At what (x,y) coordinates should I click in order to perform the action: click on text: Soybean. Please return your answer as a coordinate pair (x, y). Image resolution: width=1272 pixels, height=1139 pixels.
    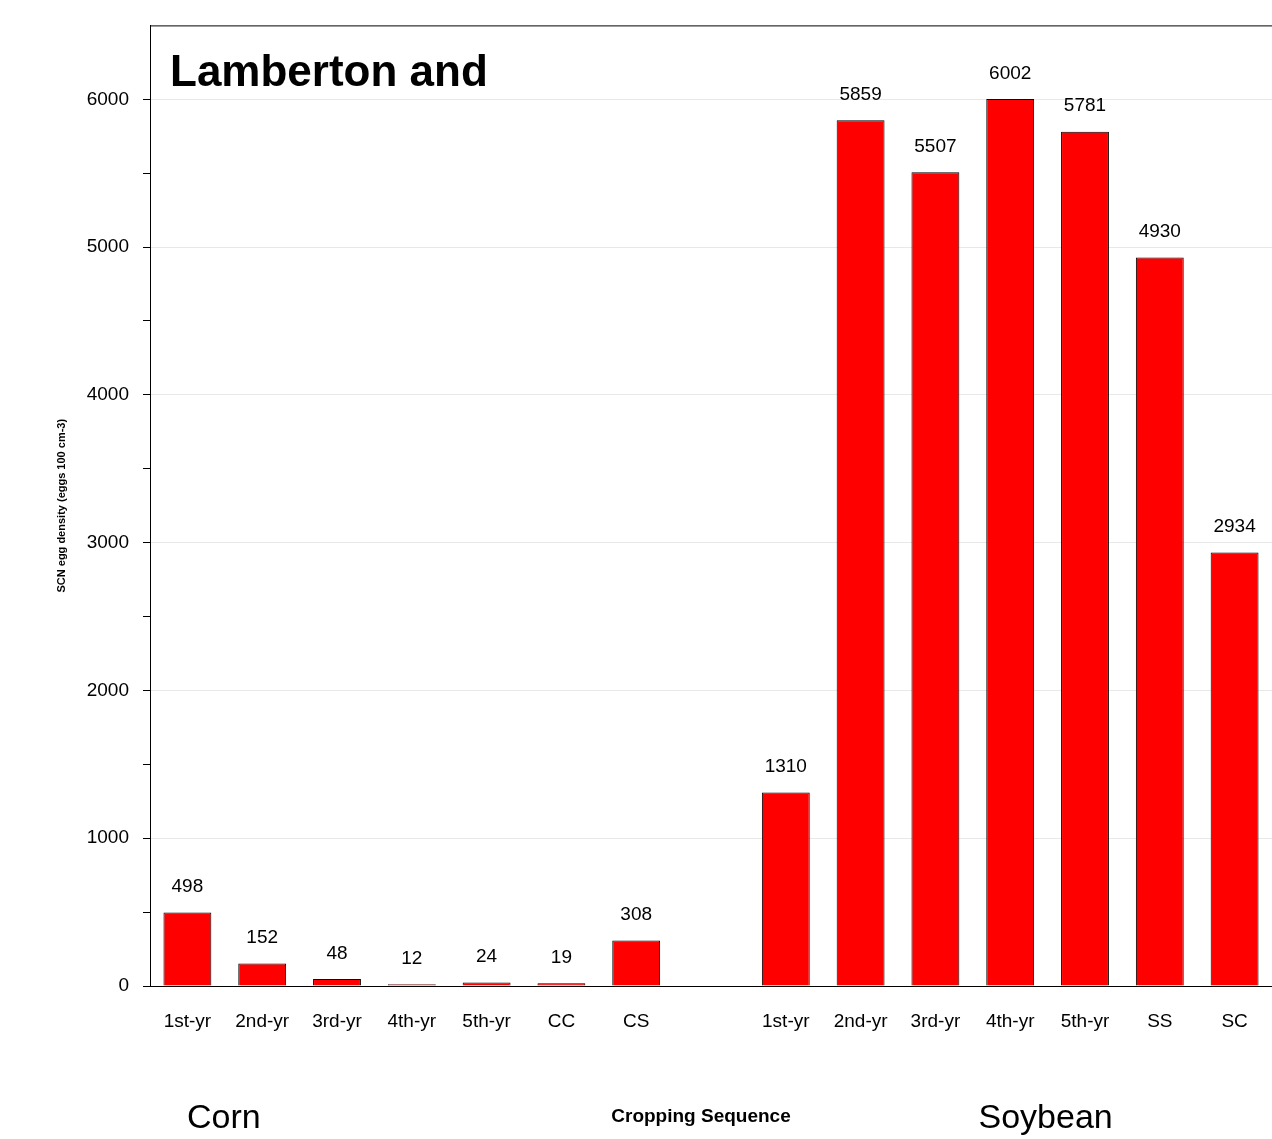
    Looking at the image, I should click on (1045, 1116).